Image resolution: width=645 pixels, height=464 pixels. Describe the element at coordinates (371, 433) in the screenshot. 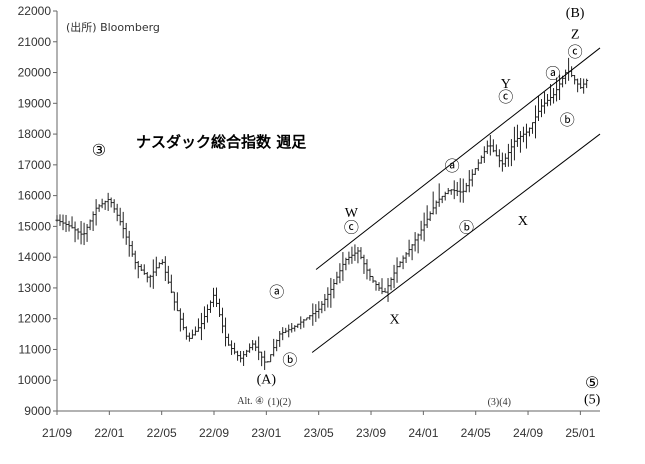

I see `x-tick-label: 23/09` at that location.